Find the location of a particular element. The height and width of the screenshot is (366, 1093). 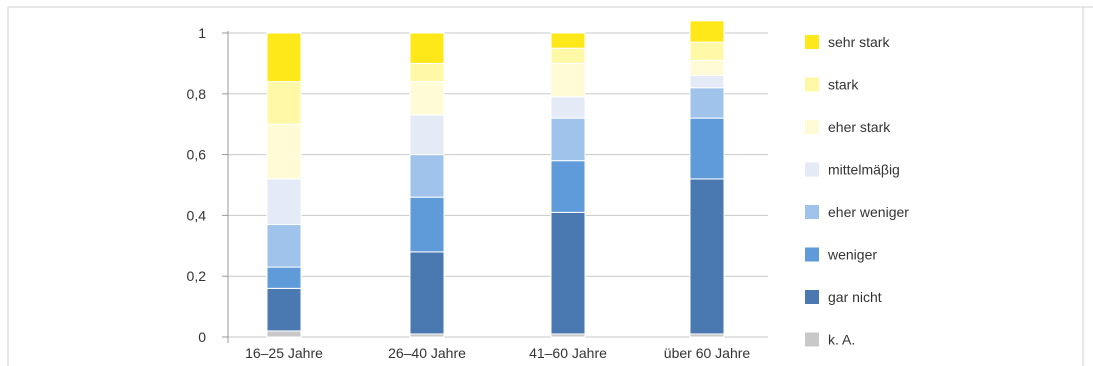

y-tick-label: 0,6 is located at coordinates (197, 155).